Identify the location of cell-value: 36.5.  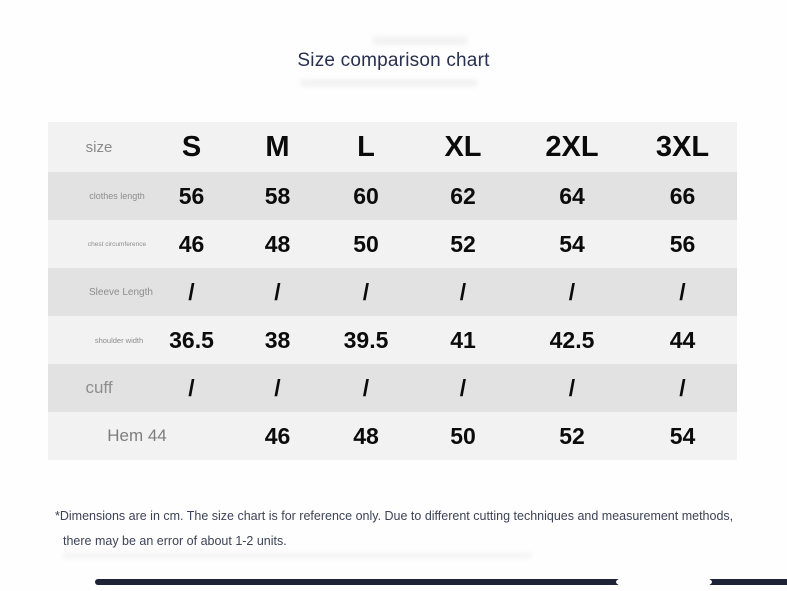
(191, 339).